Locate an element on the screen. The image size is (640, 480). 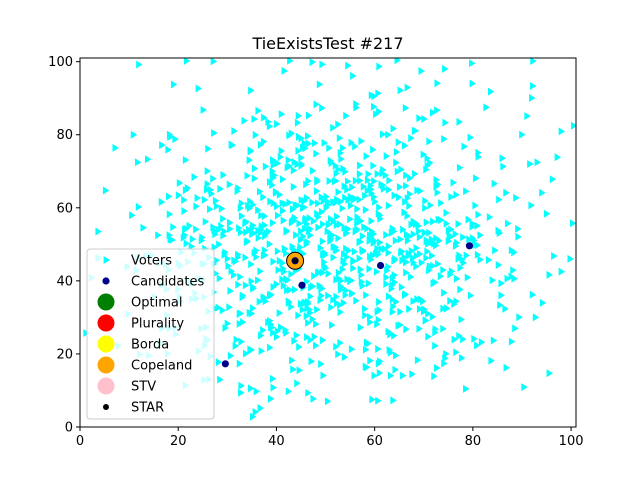
x-tick-label: 20 is located at coordinates (178, 441).